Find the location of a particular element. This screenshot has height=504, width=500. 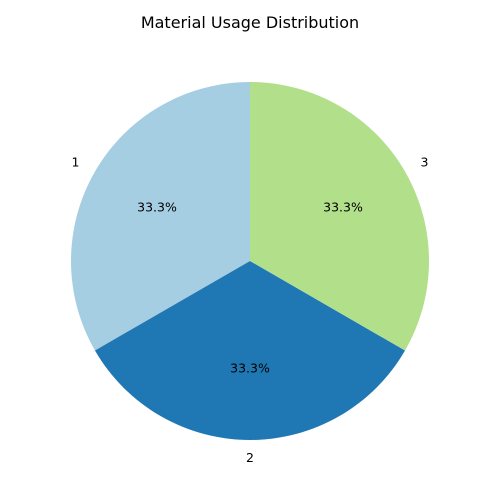

chart-title: Material Usage Distribution is located at coordinates (250, 22).